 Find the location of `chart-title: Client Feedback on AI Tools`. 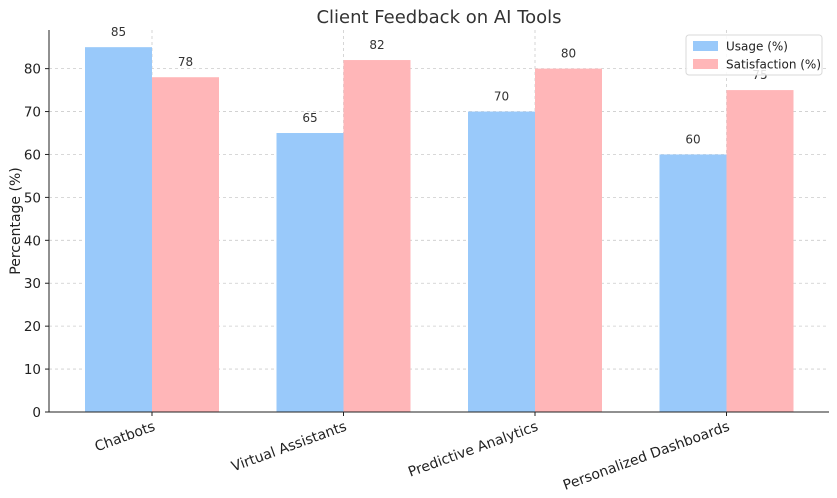

chart-title: Client Feedback on AI Tools is located at coordinates (438, 17).